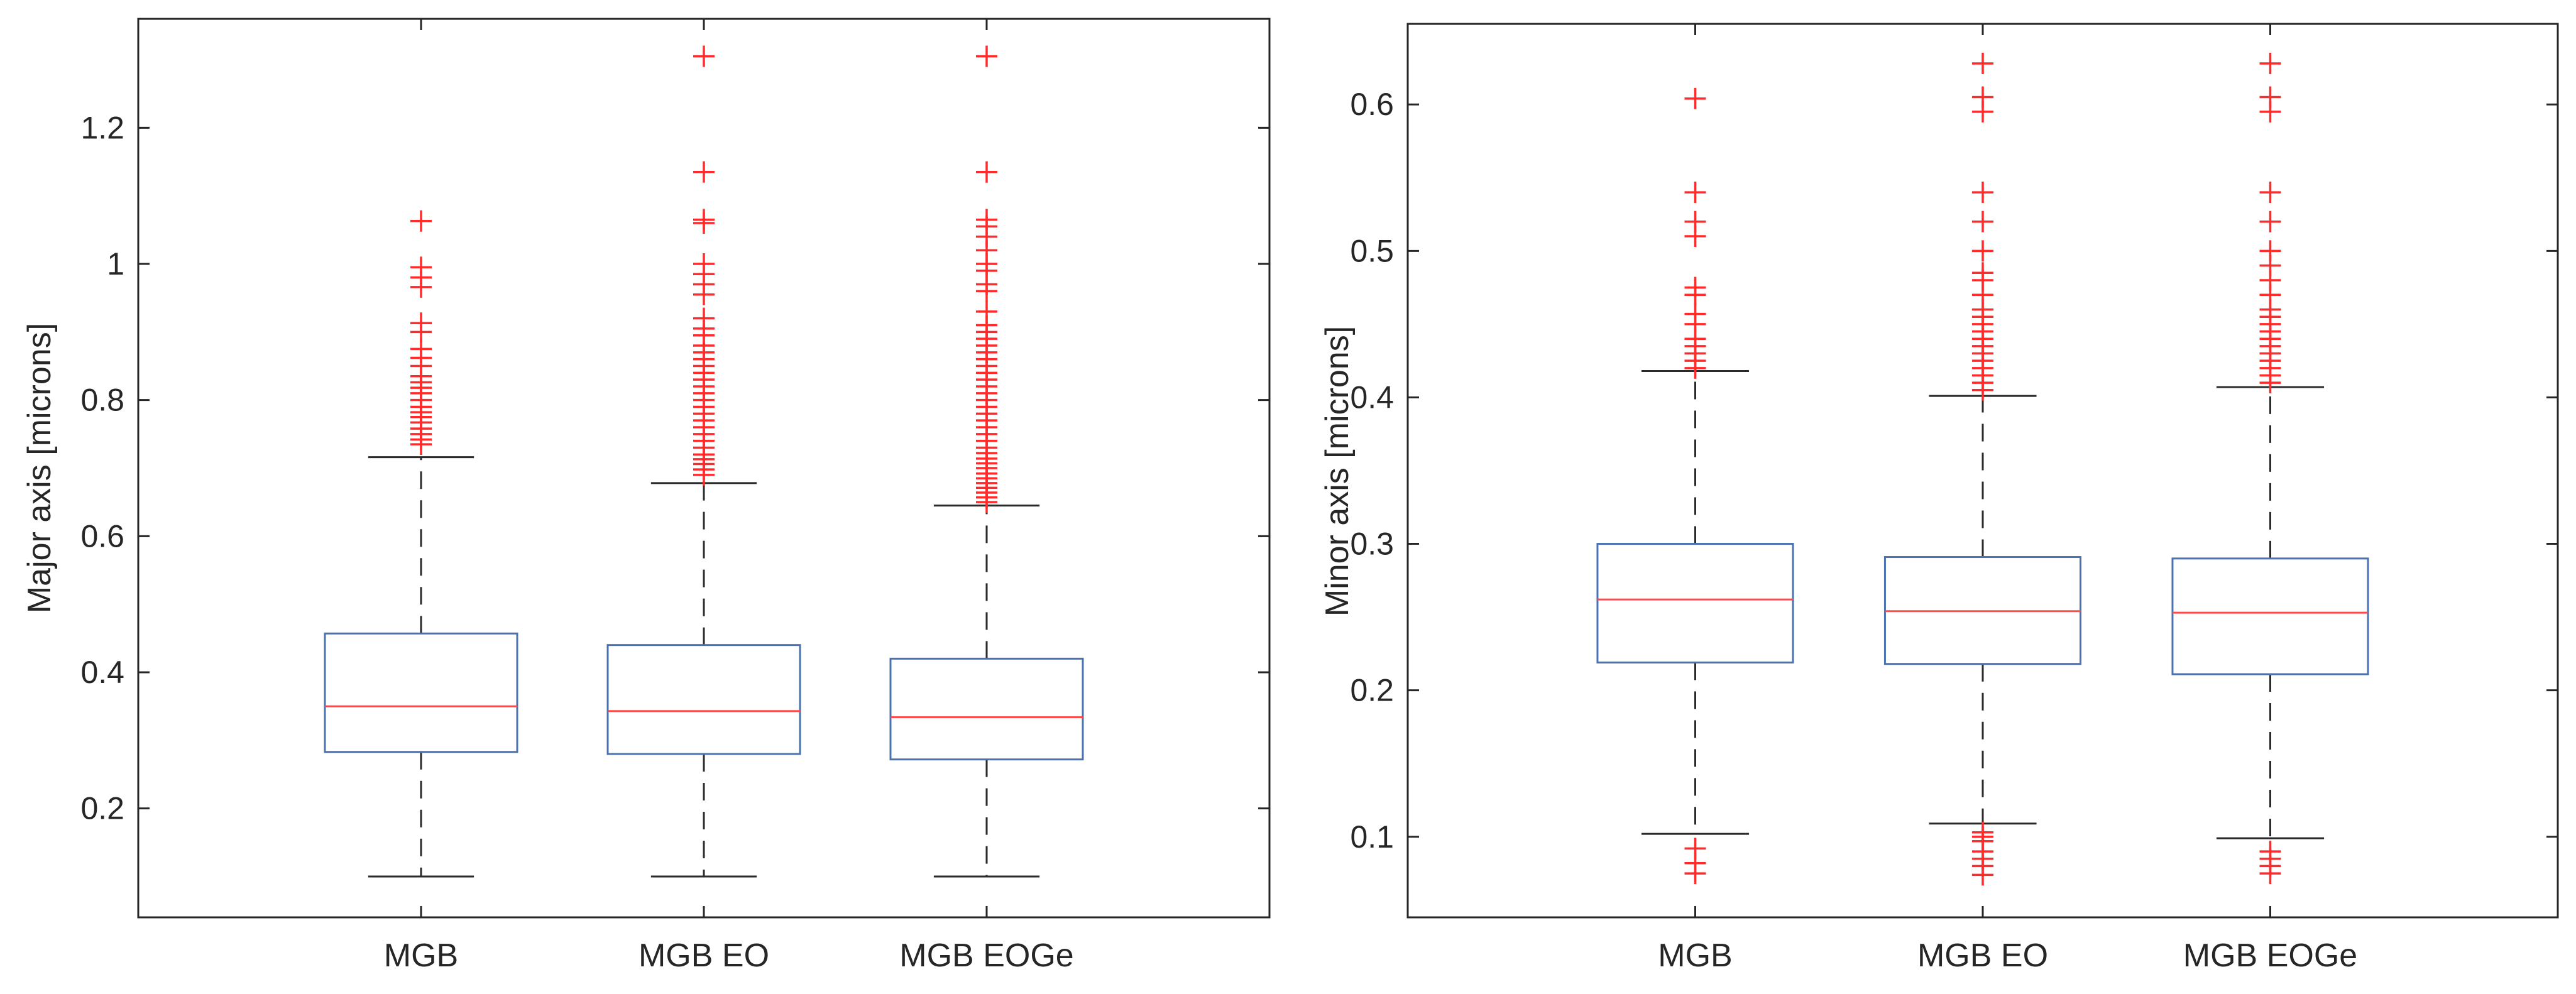 The width and height of the screenshot is (2576, 994). I want to click on major-axis-ytick-label: 0.4, so click(102, 672).